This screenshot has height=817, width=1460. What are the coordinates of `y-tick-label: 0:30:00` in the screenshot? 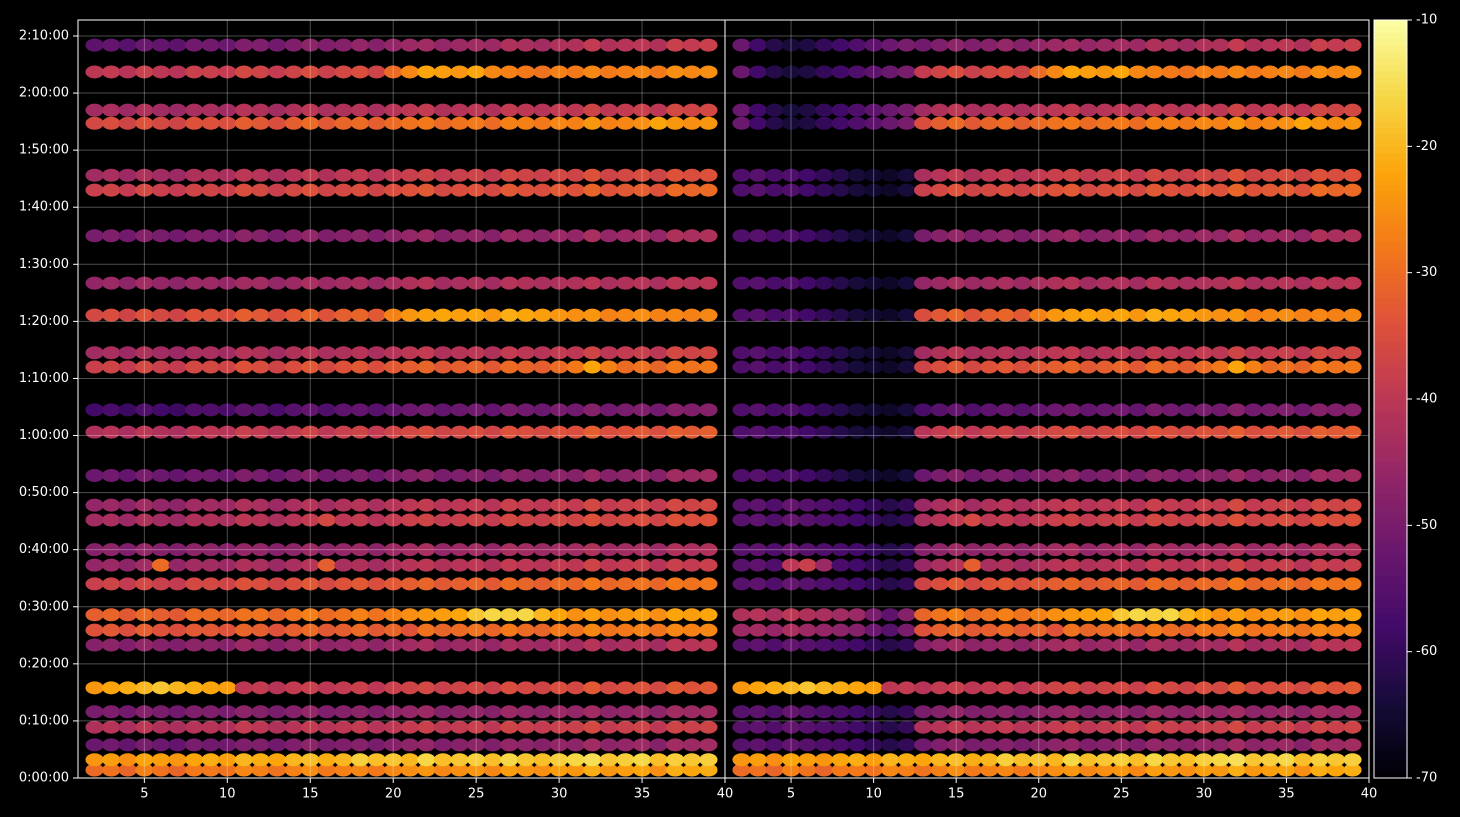 It's located at (44, 606).